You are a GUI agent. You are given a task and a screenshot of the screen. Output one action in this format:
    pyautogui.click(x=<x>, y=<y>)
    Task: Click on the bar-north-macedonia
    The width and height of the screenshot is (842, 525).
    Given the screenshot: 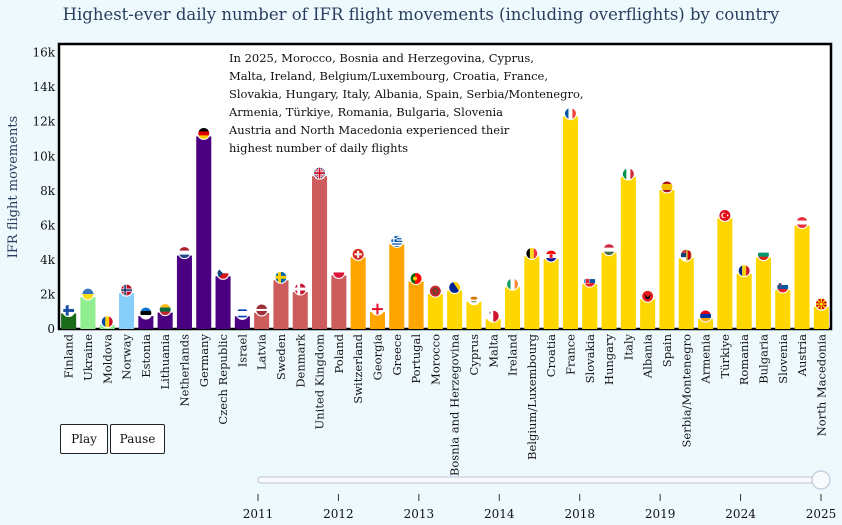 What is the action you would take?
    pyautogui.click(x=821, y=318)
    